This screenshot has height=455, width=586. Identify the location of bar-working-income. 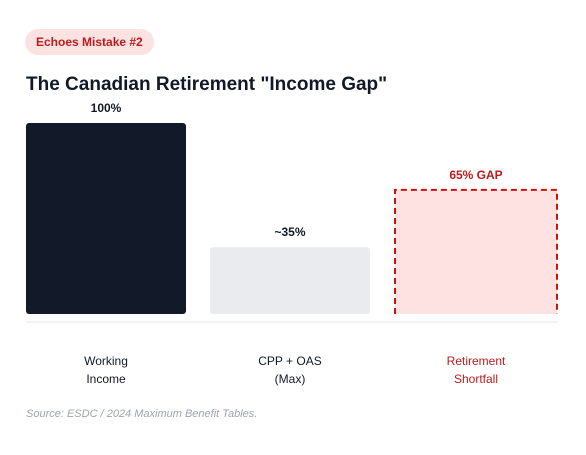
(106, 218).